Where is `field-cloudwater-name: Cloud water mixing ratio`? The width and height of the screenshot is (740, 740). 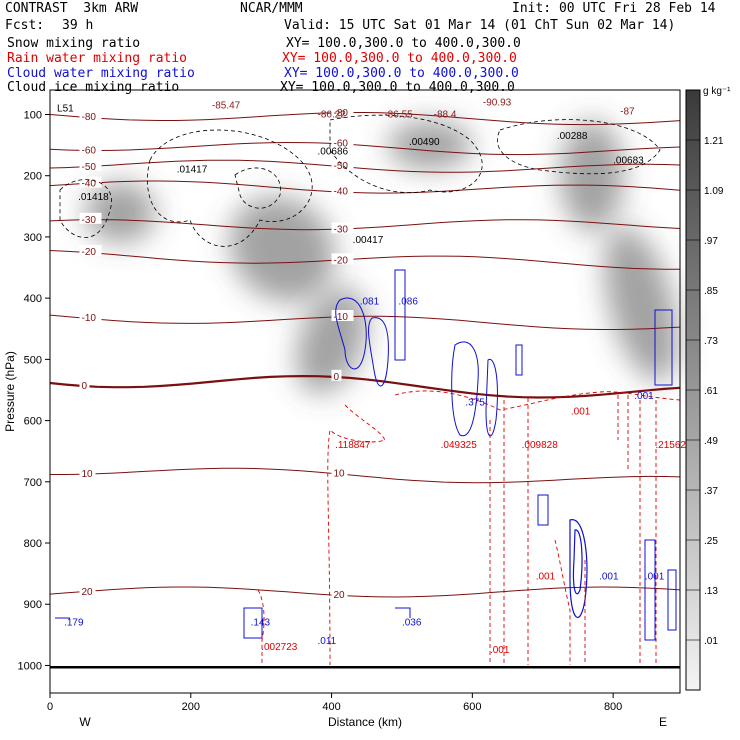 field-cloudwater-name: Cloud water mixing ratio is located at coordinates (101, 73).